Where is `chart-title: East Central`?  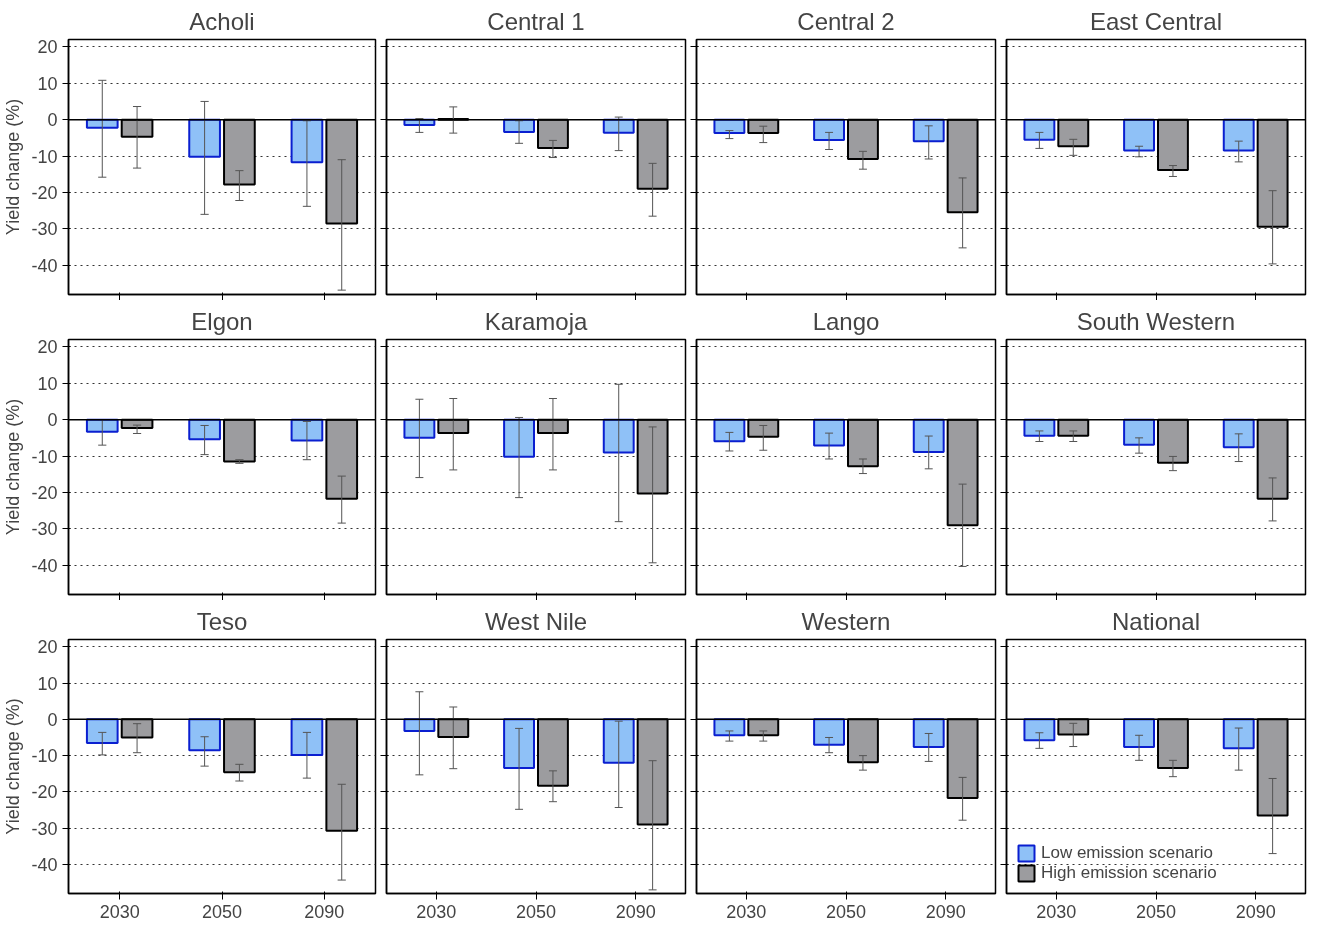
chart-title: East Central is located at coordinates (1156, 21).